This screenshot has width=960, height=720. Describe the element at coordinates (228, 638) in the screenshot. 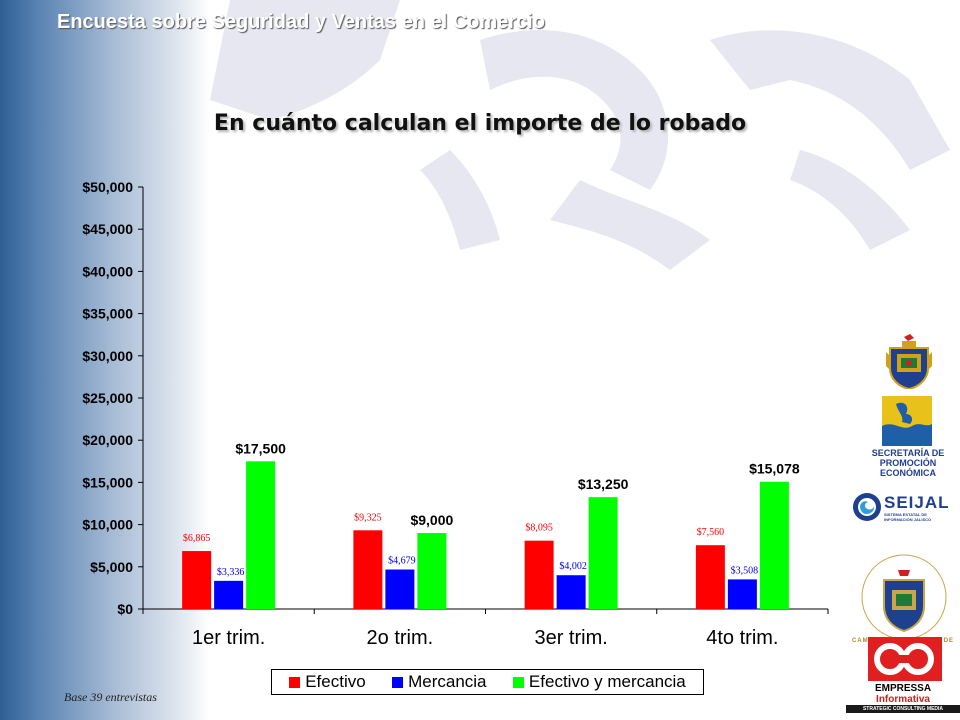

I see `x-tick-label: 1er trim.` at that location.